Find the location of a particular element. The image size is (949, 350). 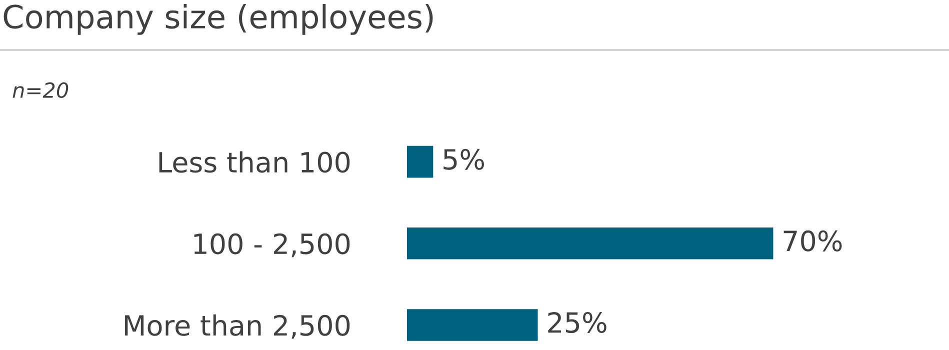

data-label: 25% is located at coordinates (577, 323).